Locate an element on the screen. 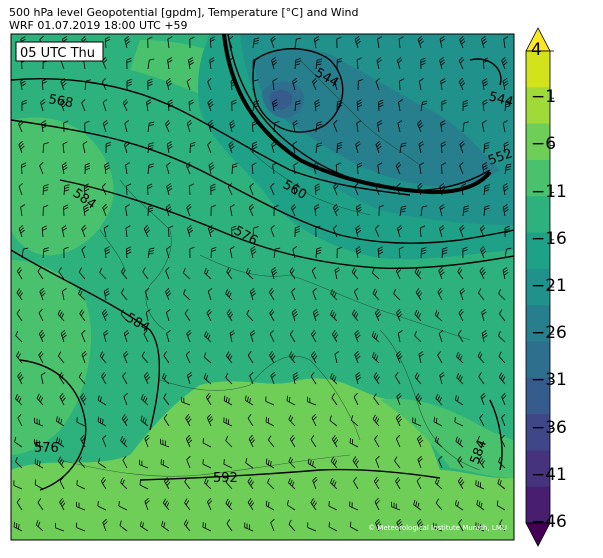 This screenshot has height=558, width=603. colorbar-tick-label: 4 is located at coordinates (536, 50).